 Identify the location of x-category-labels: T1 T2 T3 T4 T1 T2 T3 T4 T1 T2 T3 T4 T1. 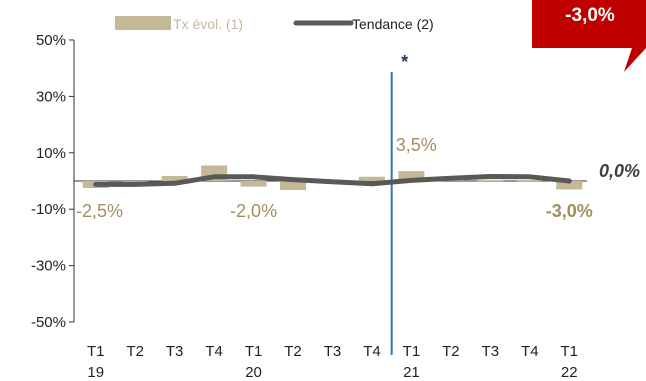
(332, 351).